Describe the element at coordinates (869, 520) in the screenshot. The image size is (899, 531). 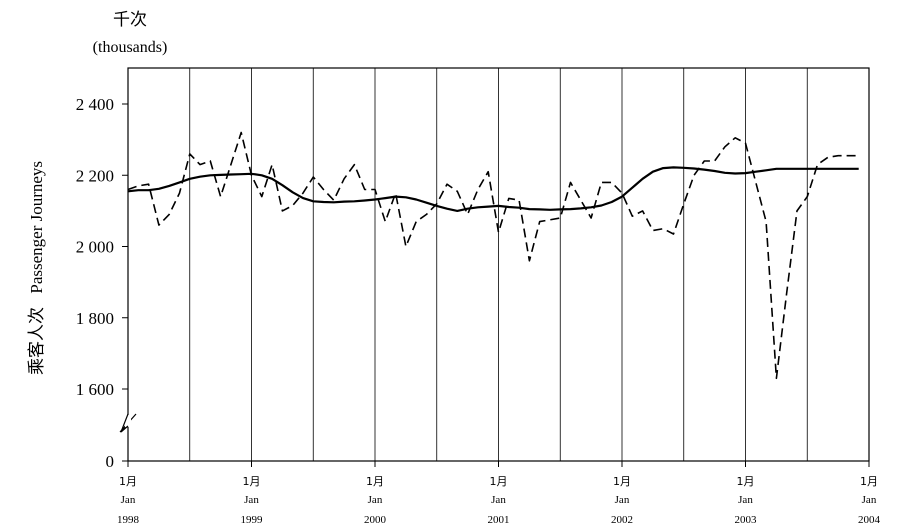
I see `x-tick-label-year: 2004` at that location.